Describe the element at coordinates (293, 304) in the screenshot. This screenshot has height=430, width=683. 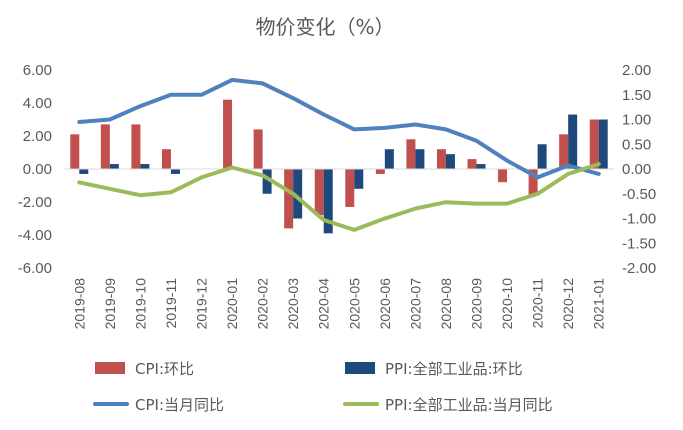
I see `x-tick-label: 2020-03` at that location.